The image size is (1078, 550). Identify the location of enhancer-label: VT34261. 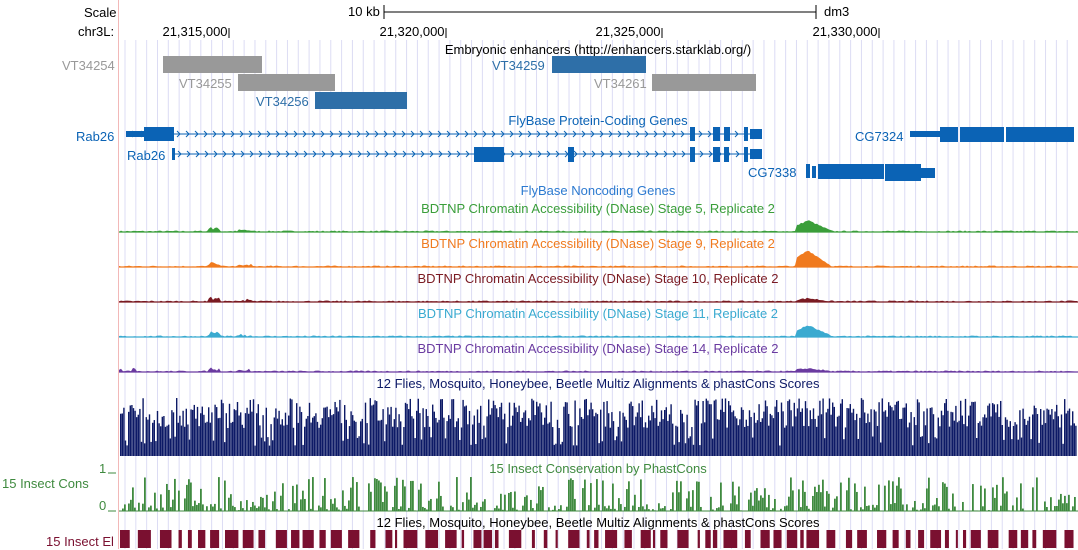
(620, 83).